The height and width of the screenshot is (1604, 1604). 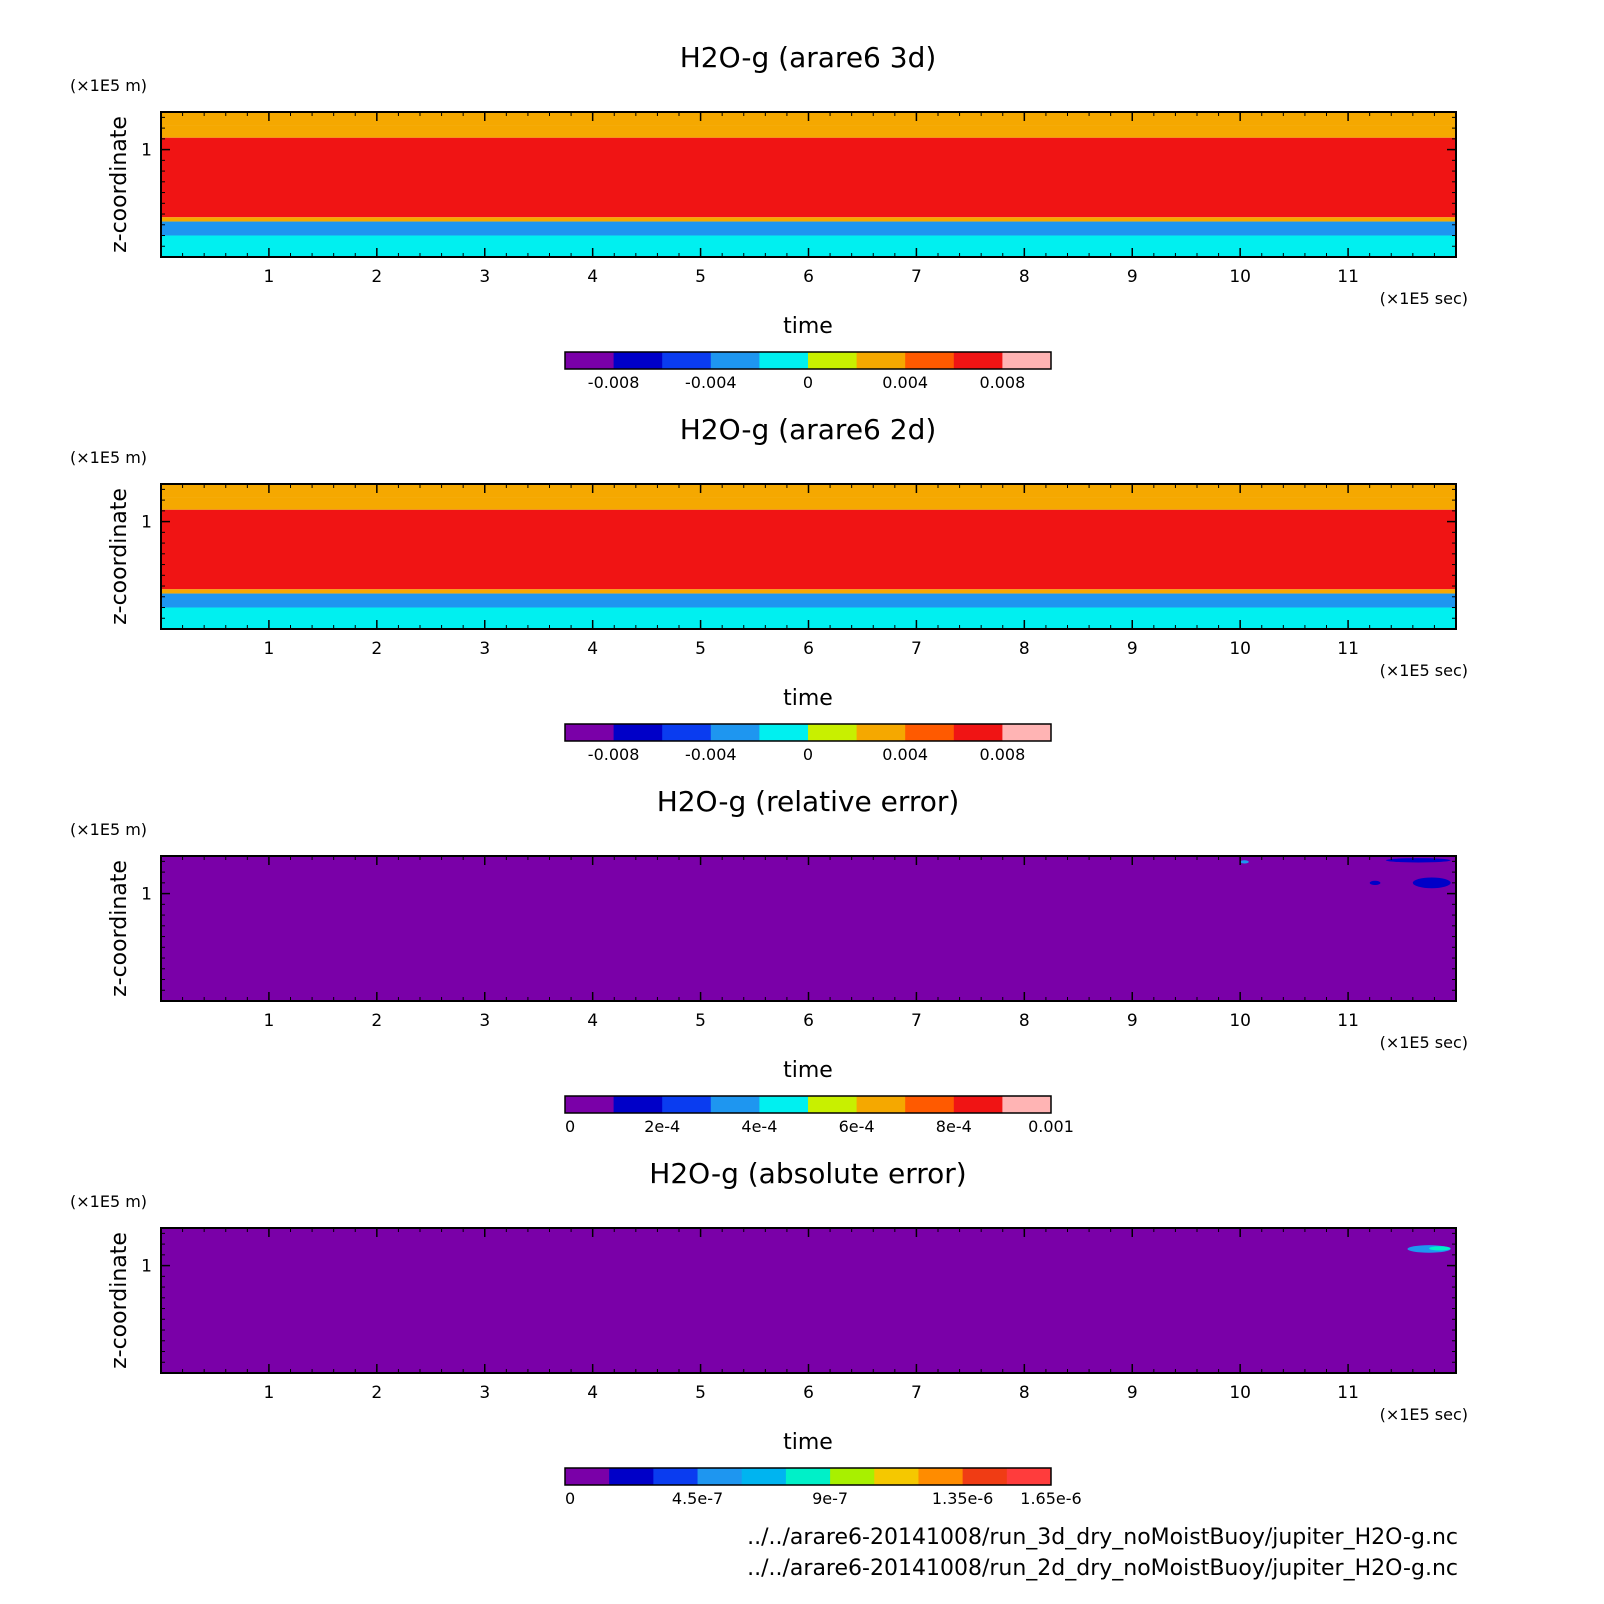 I want to click on colorbar: -0.008 -0.004 0 0.004 0.008, so click(x=808, y=743).